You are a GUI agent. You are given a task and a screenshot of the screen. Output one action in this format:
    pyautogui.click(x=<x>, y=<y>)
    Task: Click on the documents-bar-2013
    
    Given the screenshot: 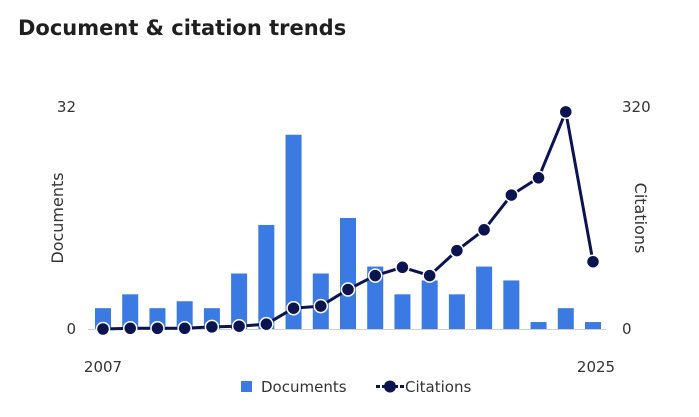 What is the action you would take?
    pyautogui.click(x=266, y=276)
    